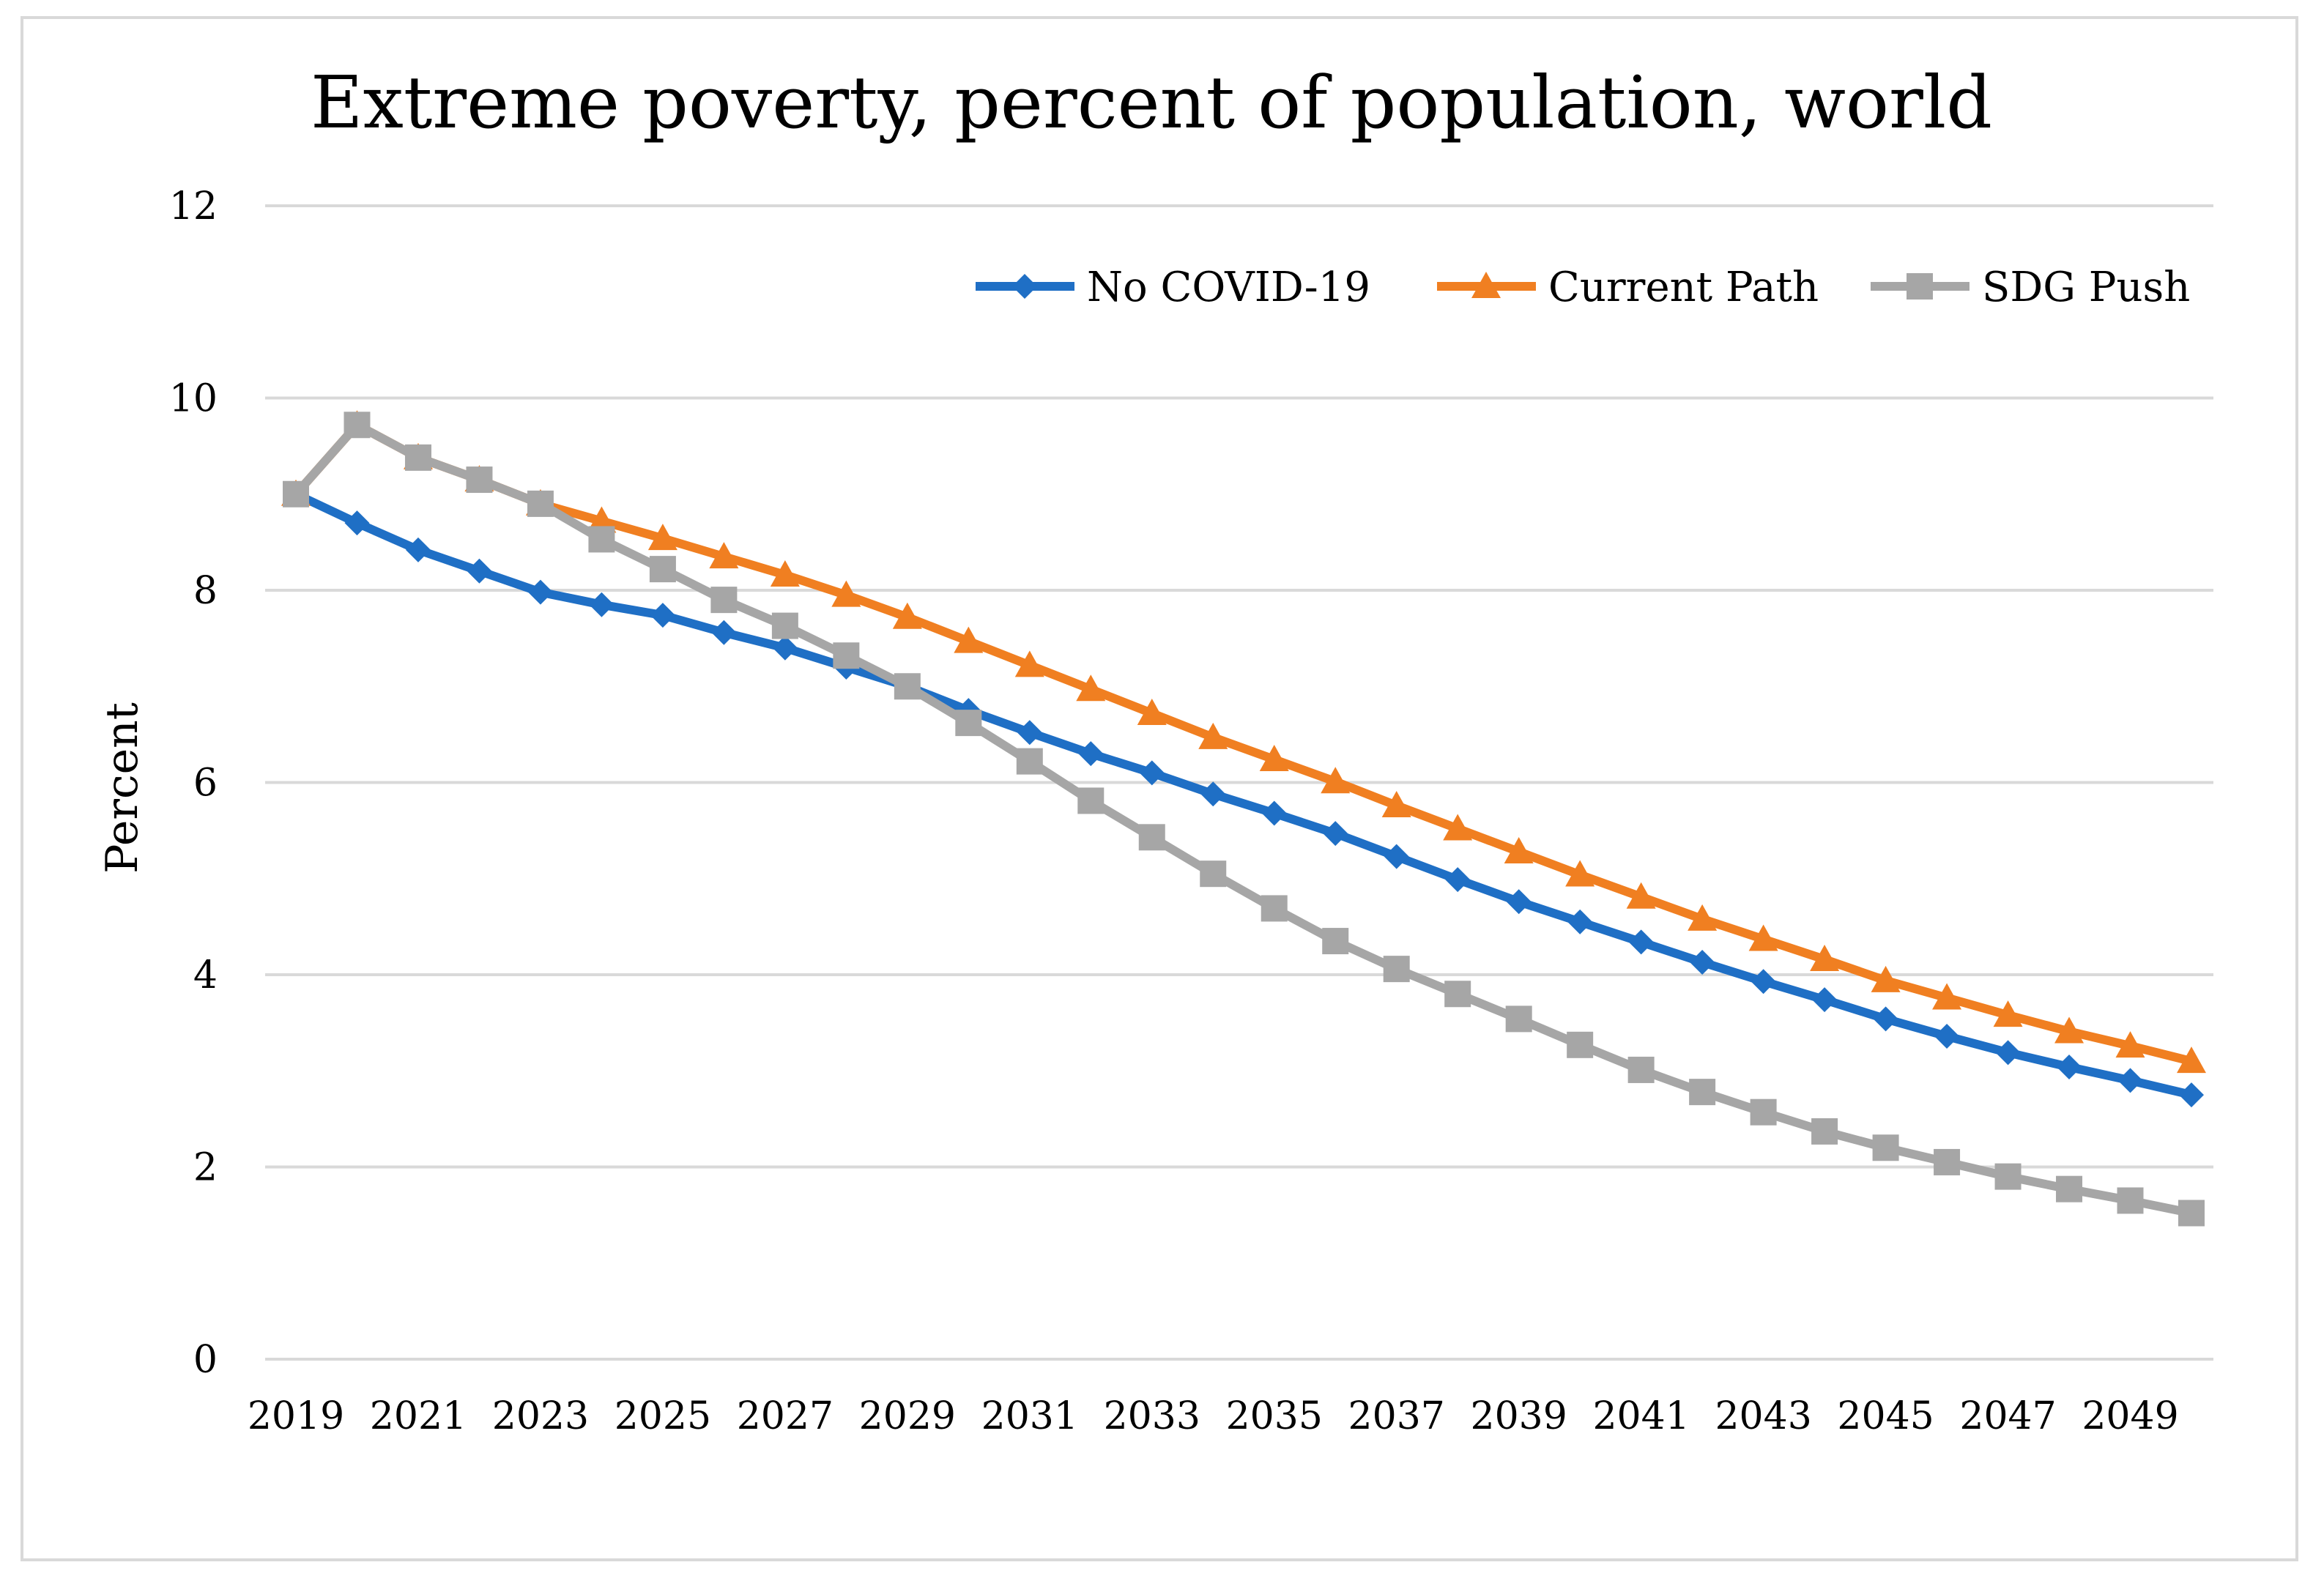 The height and width of the screenshot is (1595, 2324). I want to click on legend-item: No COVID-19, so click(1173, 288).